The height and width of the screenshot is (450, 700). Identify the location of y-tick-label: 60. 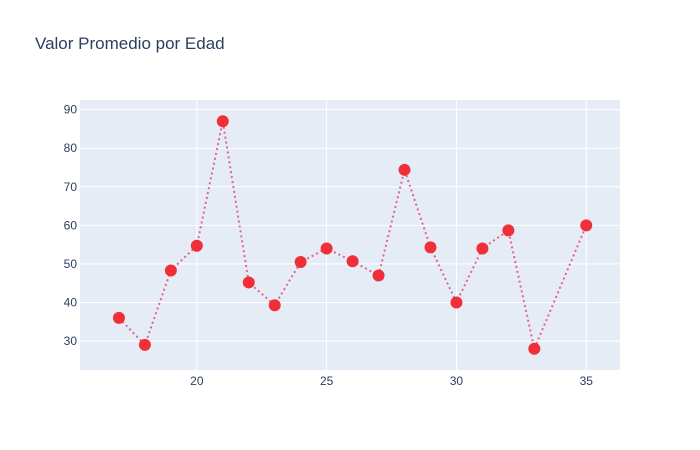
(71, 225).